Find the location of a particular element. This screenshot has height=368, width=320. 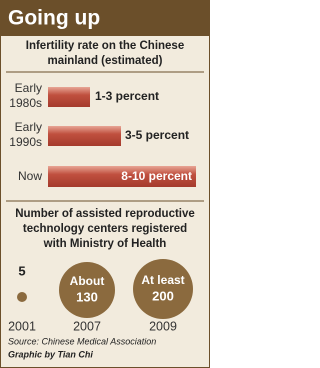

circle-label: 130 is located at coordinates (87, 296).